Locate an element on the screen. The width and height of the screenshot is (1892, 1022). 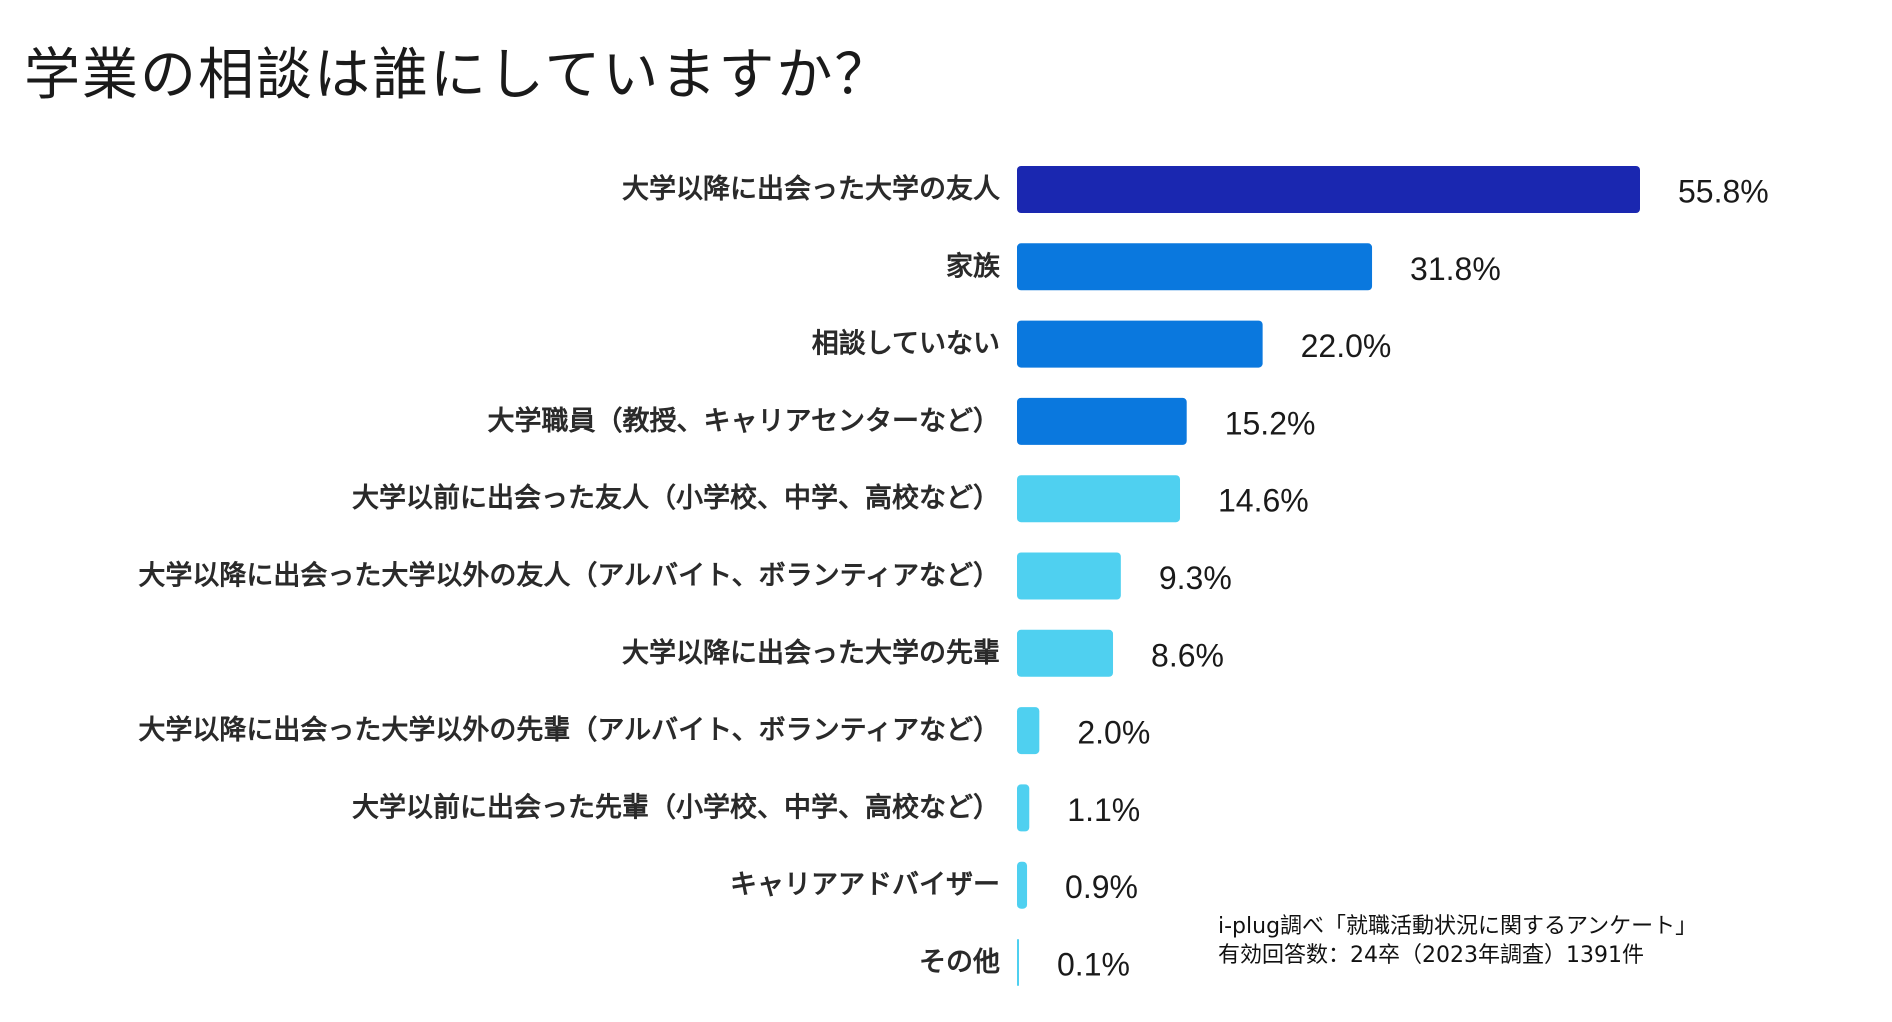
value-label-10: 0.9% is located at coordinates (1101, 887).